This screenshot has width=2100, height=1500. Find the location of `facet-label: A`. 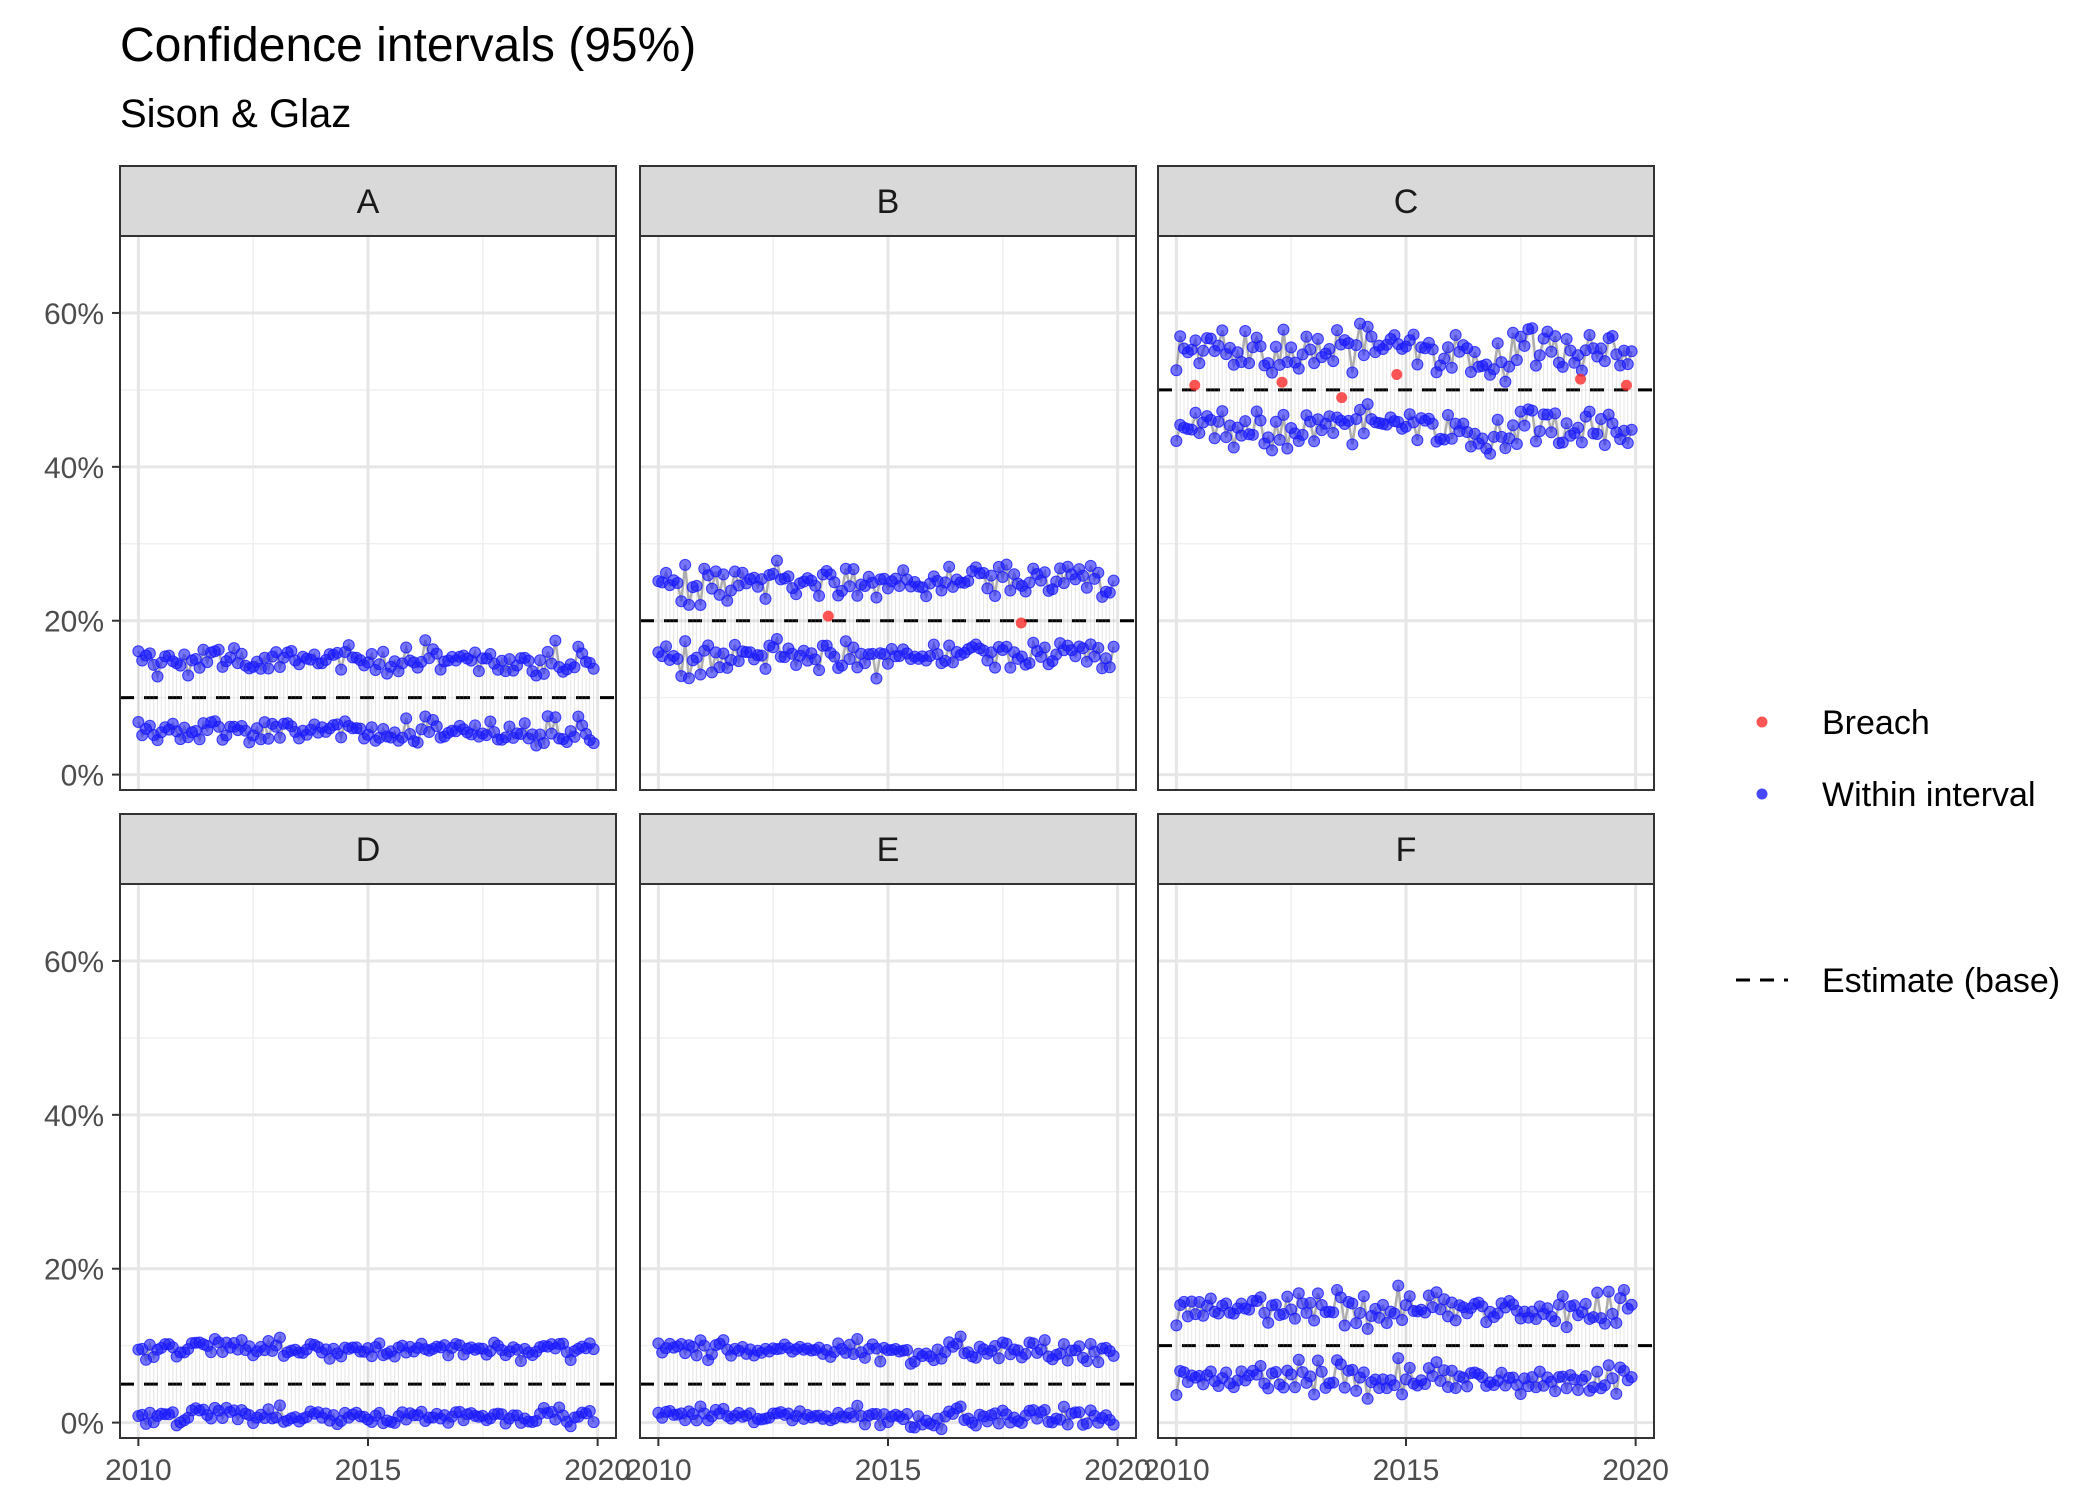

facet-label: A is located at coordinates (368, 202).